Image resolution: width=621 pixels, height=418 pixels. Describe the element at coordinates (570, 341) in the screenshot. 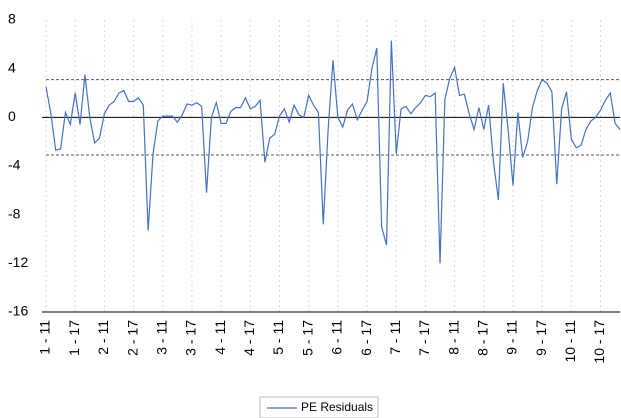

I see `x-tick-label: 10 - 11` at that location.